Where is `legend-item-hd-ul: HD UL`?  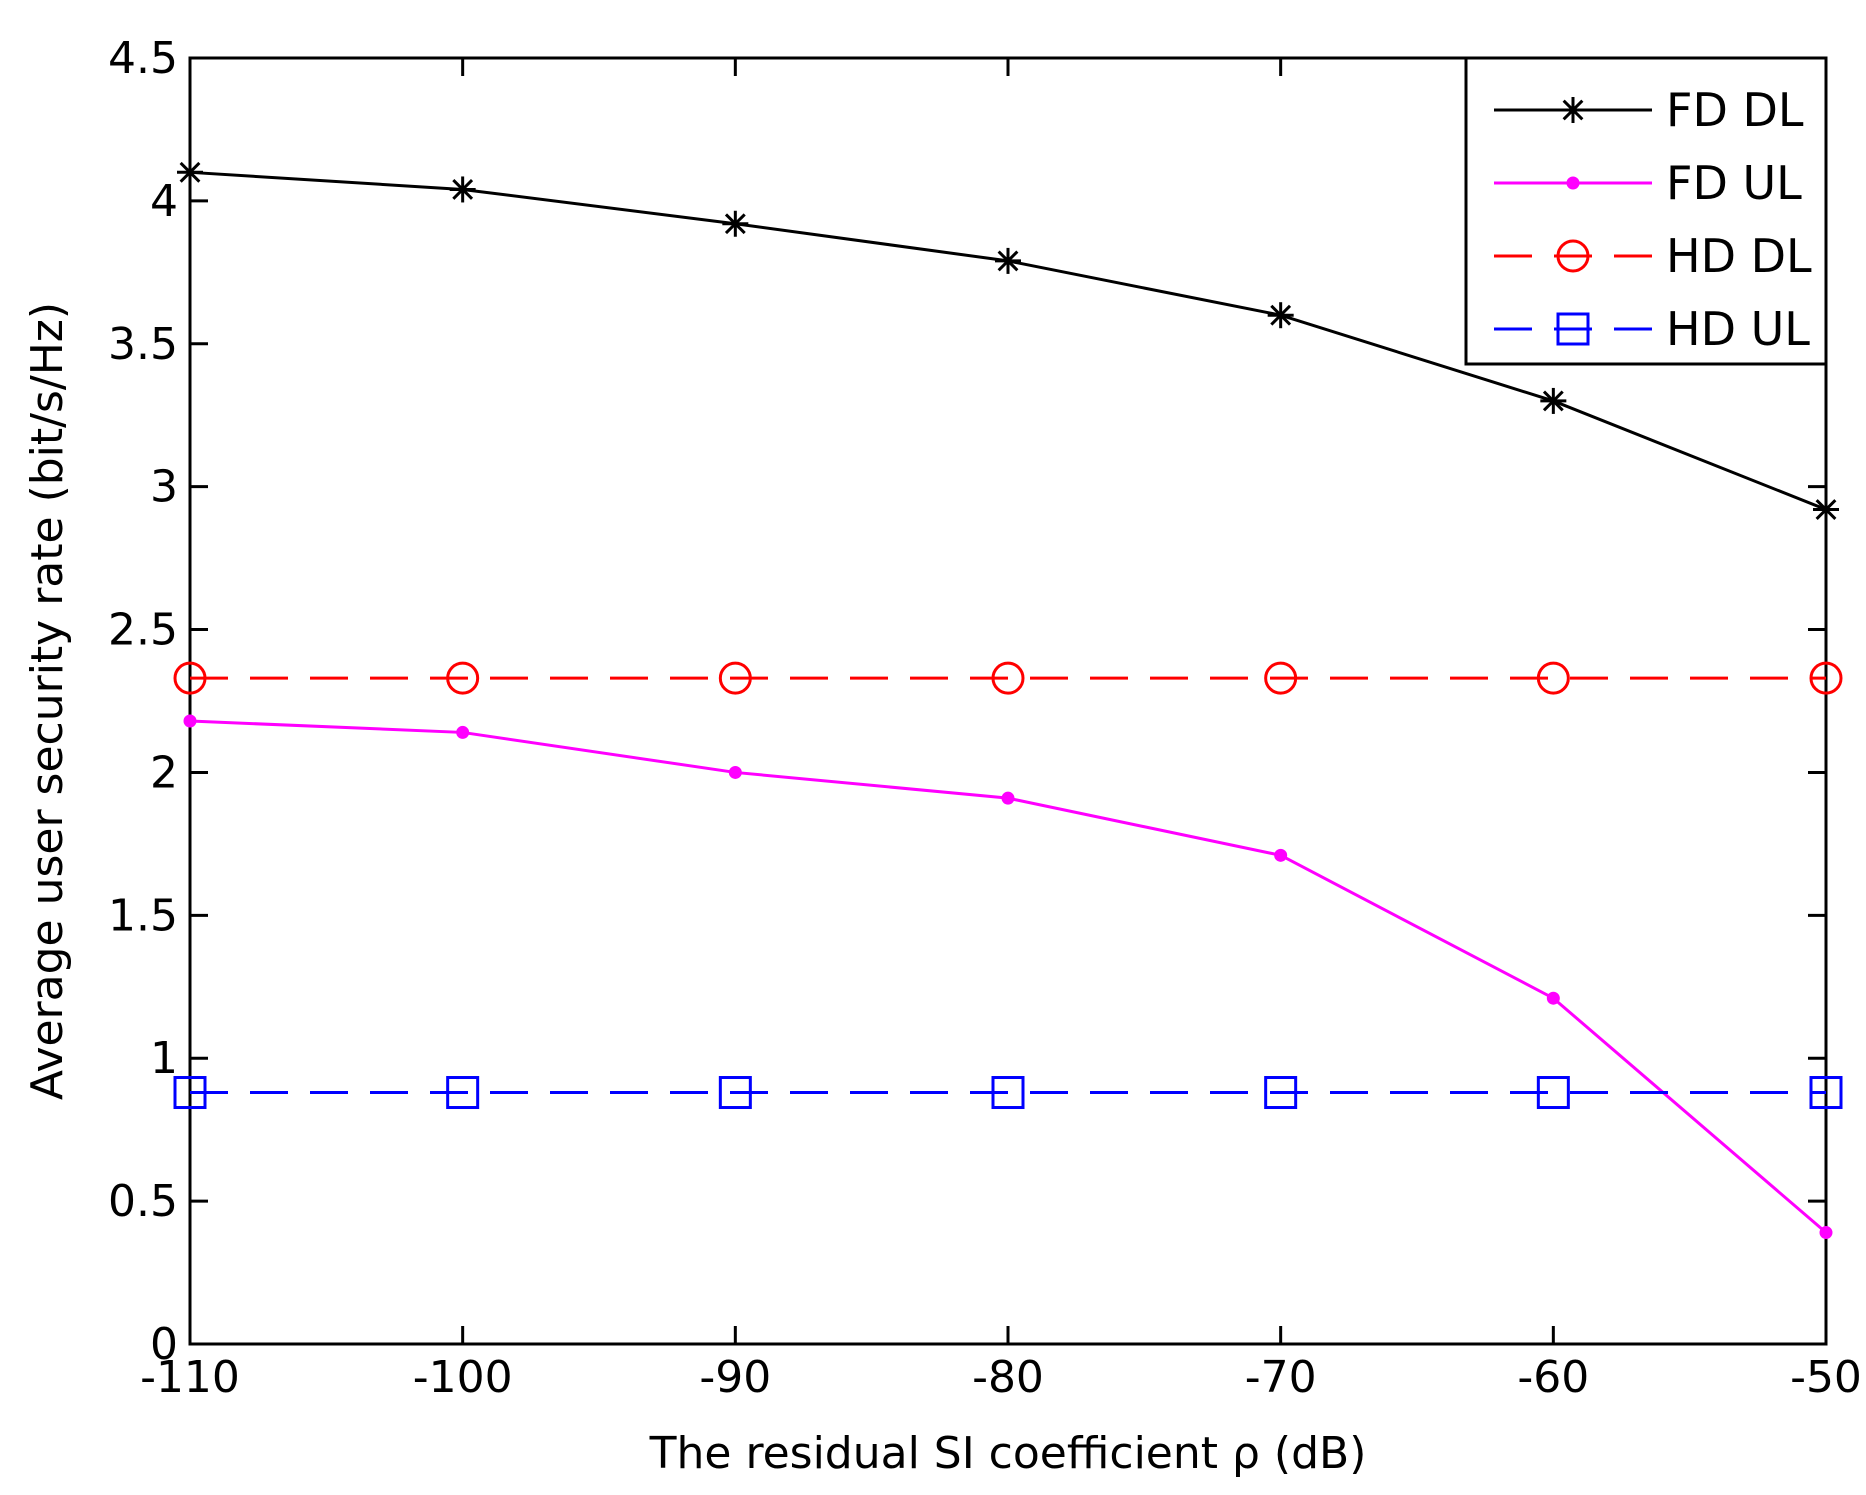 legend-item-hd-ul: HD UL is located at coordinates (1652, 329).